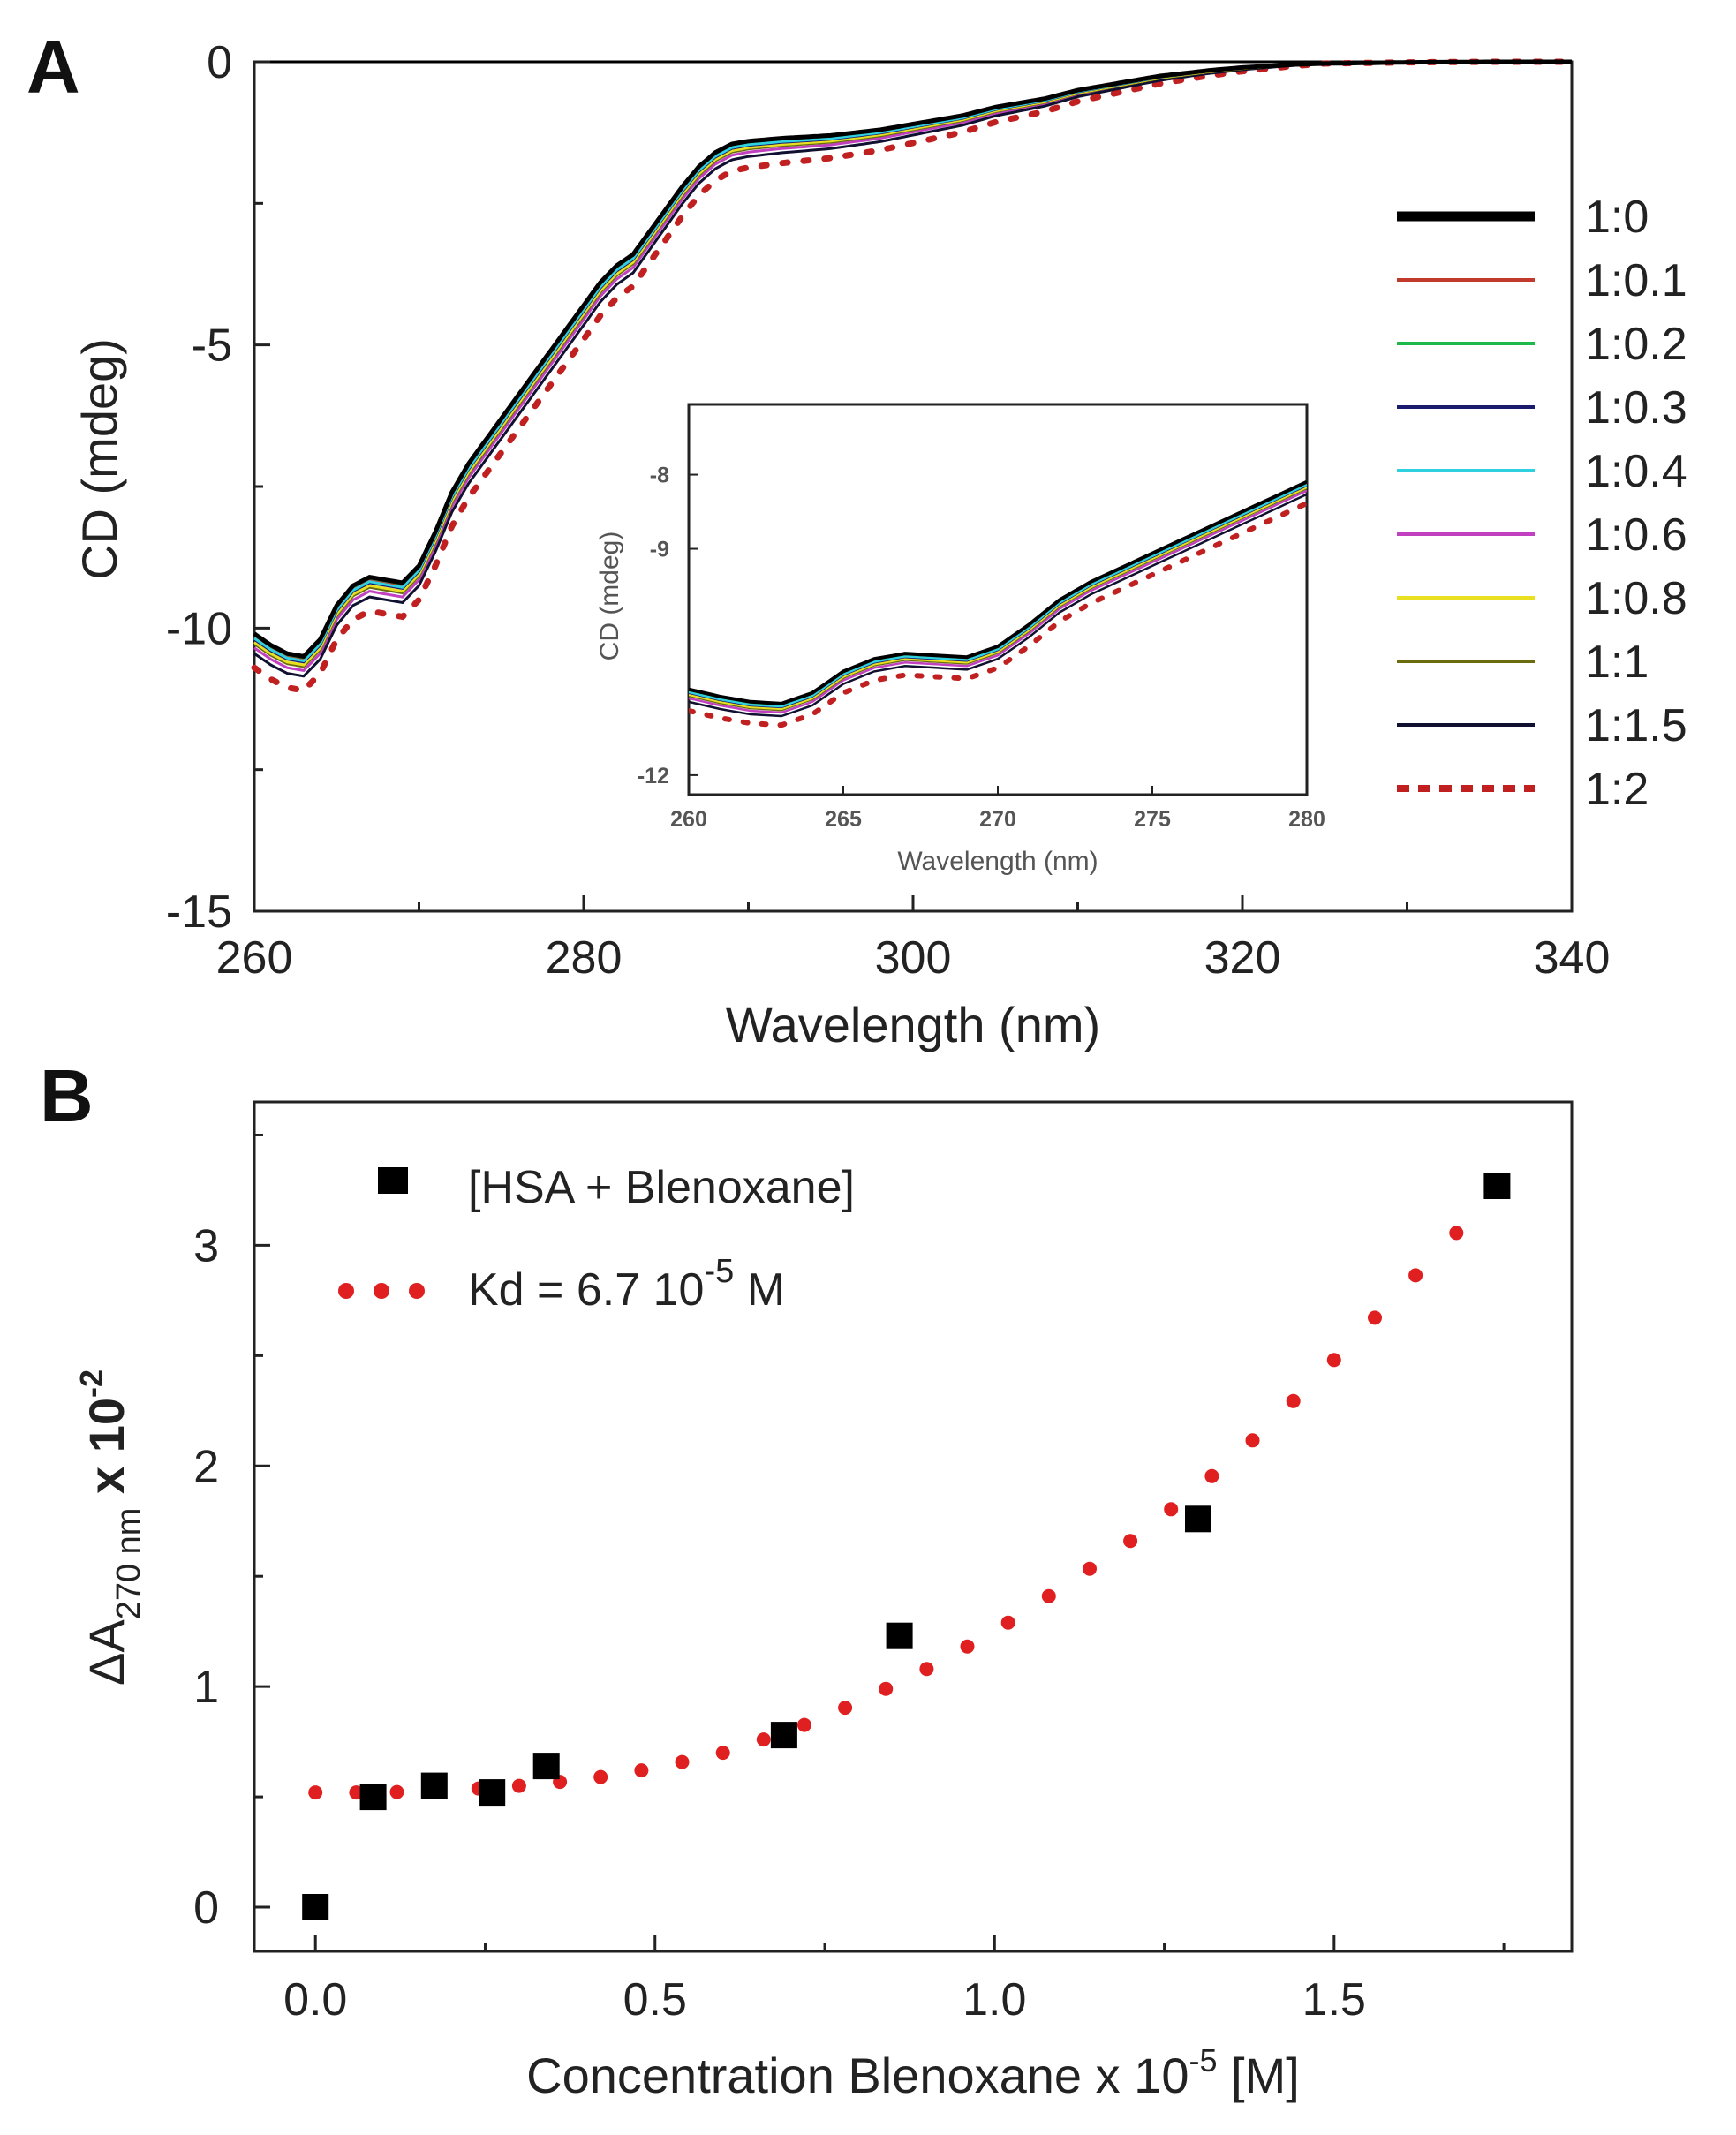 The image size is (1736, 2135). Describe the element at coordinates (1636, 471) in the screenshot. I see `panel-a-legend-label: 1:0.4` at that location.